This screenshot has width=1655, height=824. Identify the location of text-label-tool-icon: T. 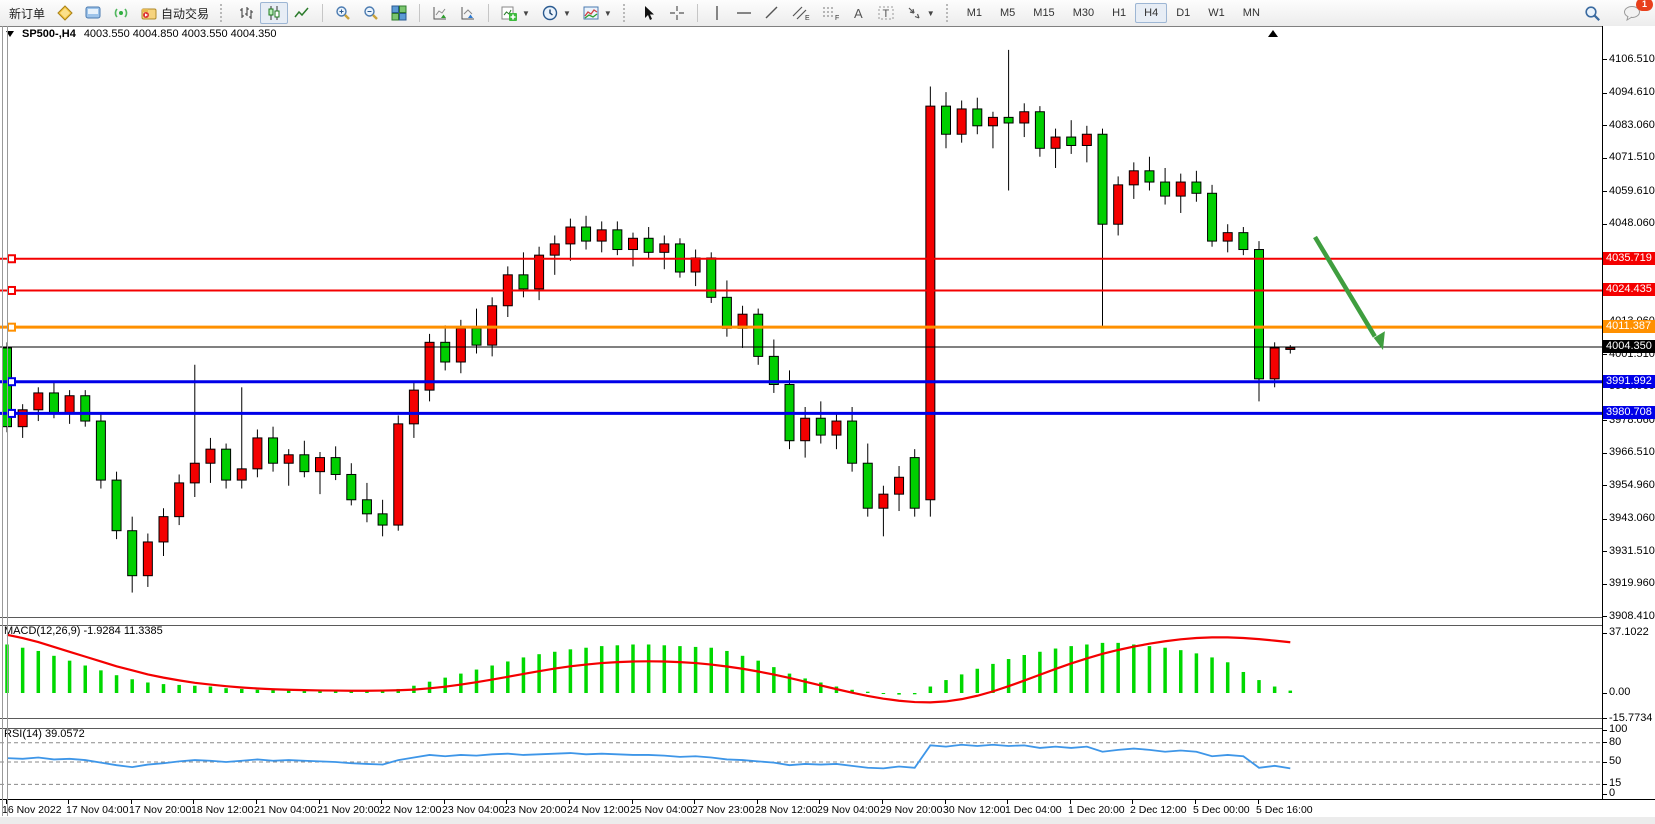
(886, 13).